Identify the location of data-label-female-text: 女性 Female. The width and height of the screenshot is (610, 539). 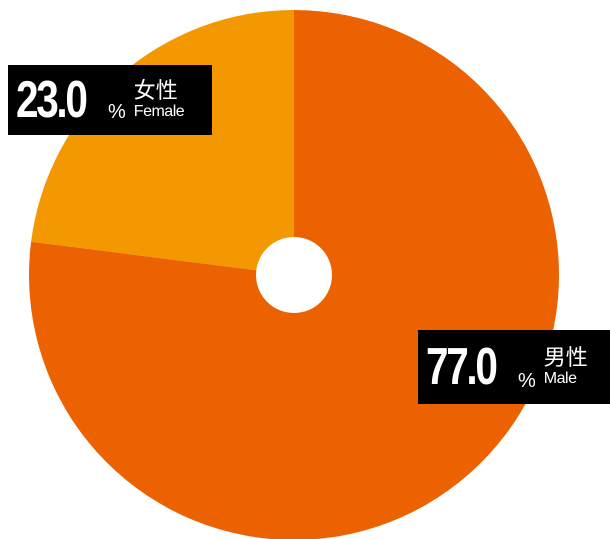
(159, 99).